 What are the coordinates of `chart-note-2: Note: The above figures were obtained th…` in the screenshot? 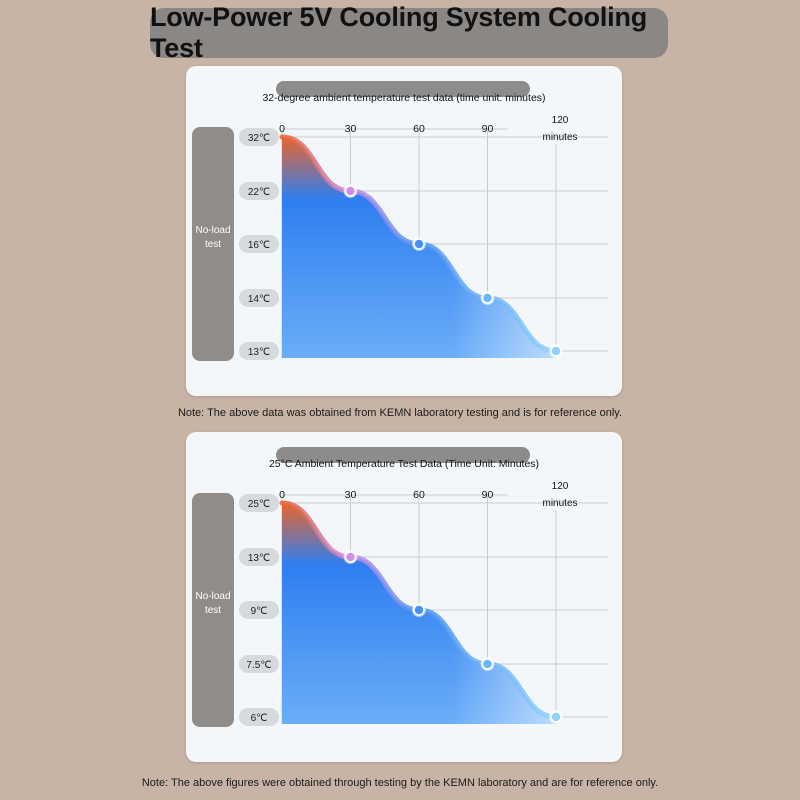 It's located at (400, 783).